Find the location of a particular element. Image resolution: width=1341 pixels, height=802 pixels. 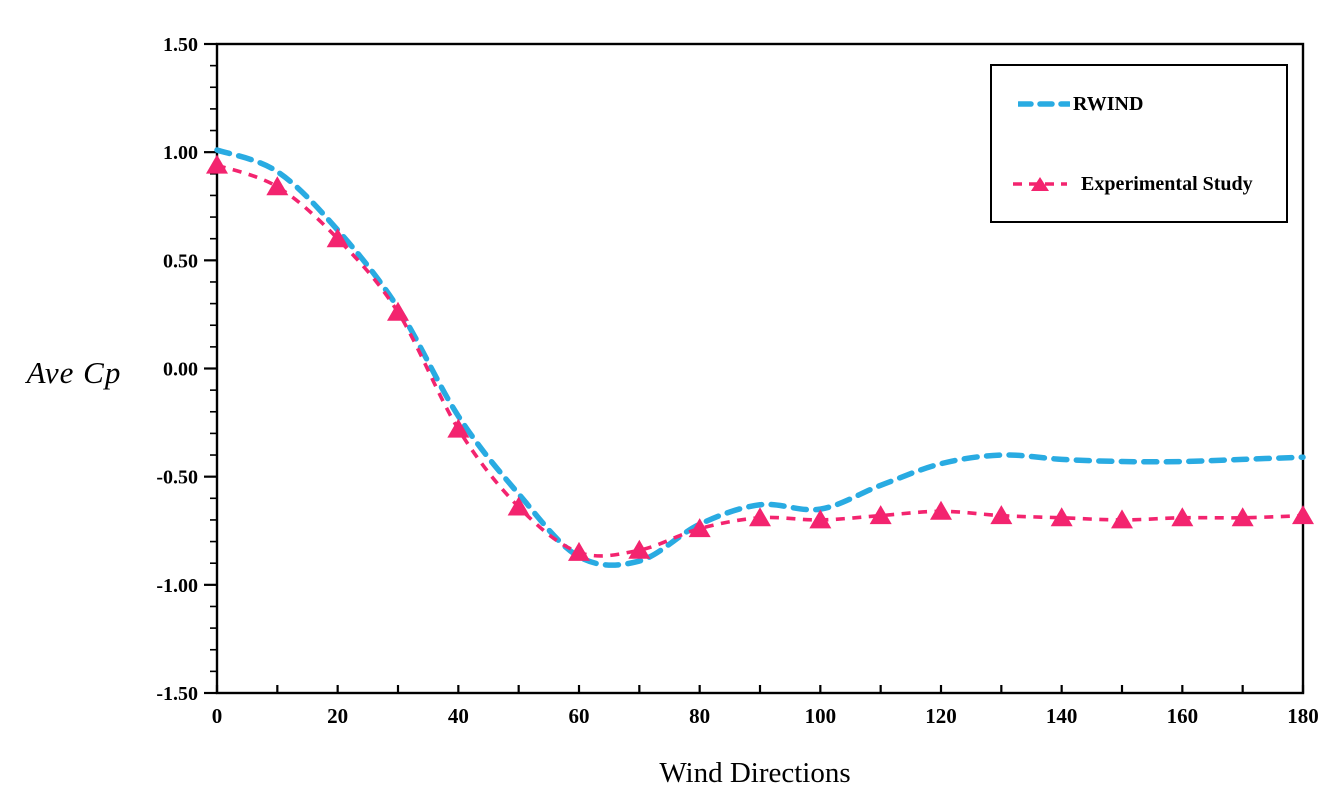

y-tick-label: 0.50 is located at coordinates (180, 261).